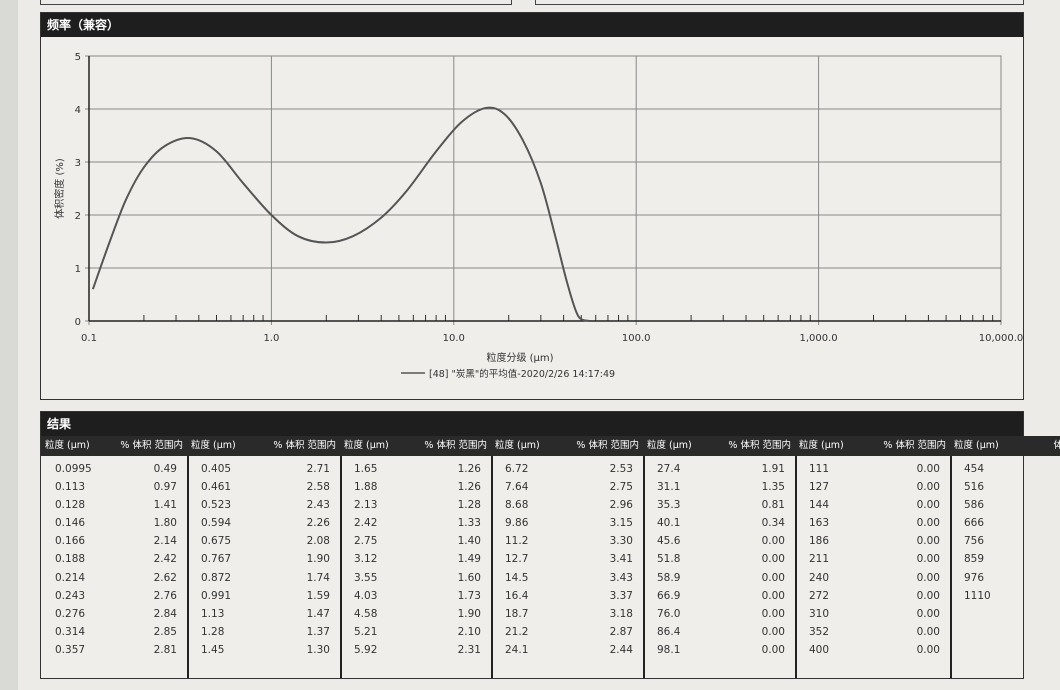 This screenshot has width=1060, height=690. What do you see at coordinates (517, 559) in the screenshot?
I see `size-cell: 12.7` at bounding box center [517, 559].